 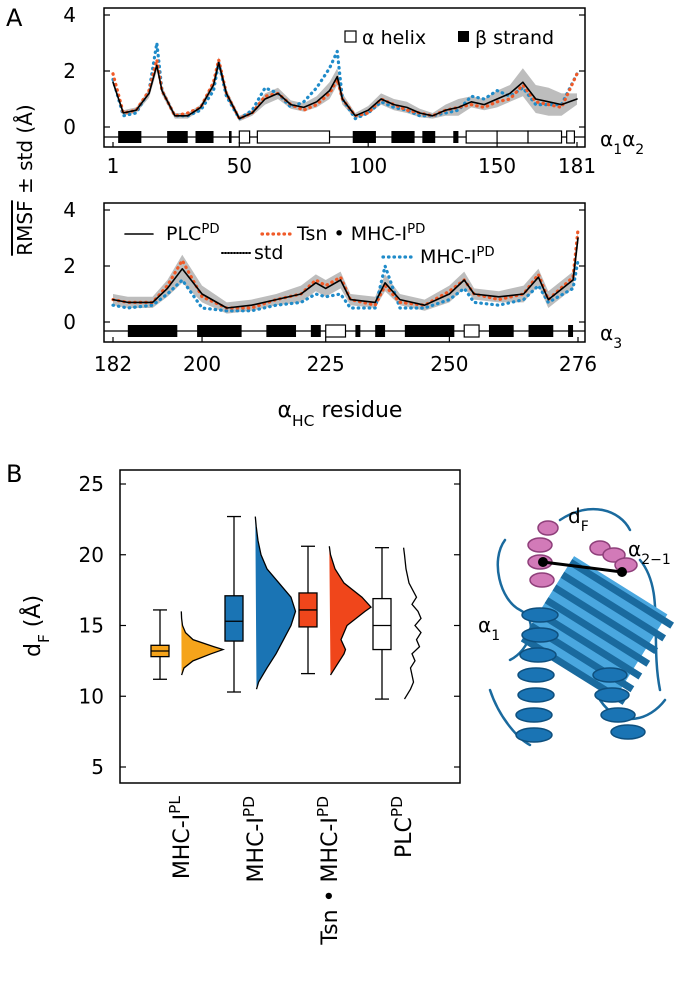 I want to click on legend-name: std, so click(x=268, y=253).